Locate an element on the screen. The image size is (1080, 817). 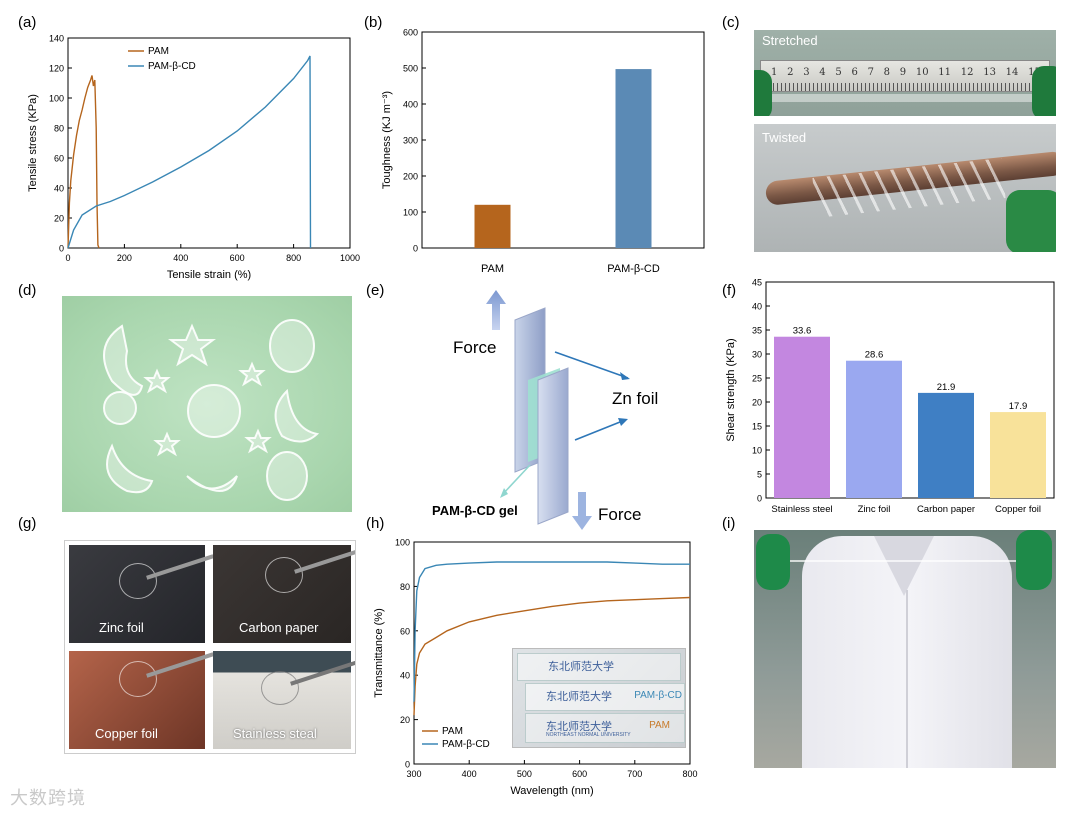
glove-left is located at coordinates (773, 562).